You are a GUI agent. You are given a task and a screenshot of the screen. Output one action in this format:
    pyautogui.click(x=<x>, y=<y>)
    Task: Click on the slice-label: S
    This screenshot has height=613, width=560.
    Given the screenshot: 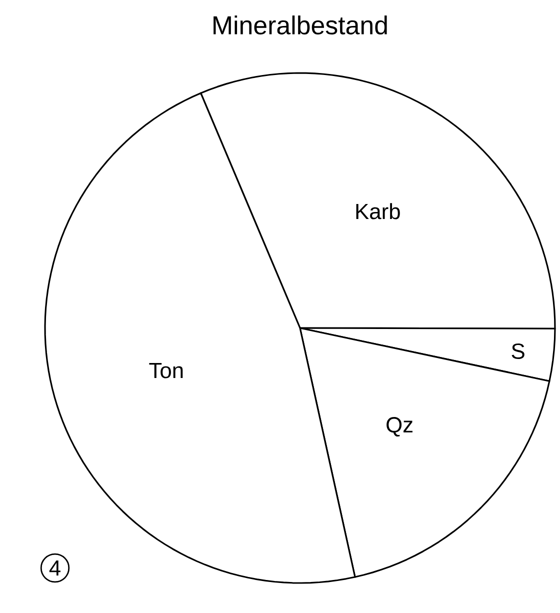 What is the action you would take?
    pyautogui.click(x=518, y=351)
    